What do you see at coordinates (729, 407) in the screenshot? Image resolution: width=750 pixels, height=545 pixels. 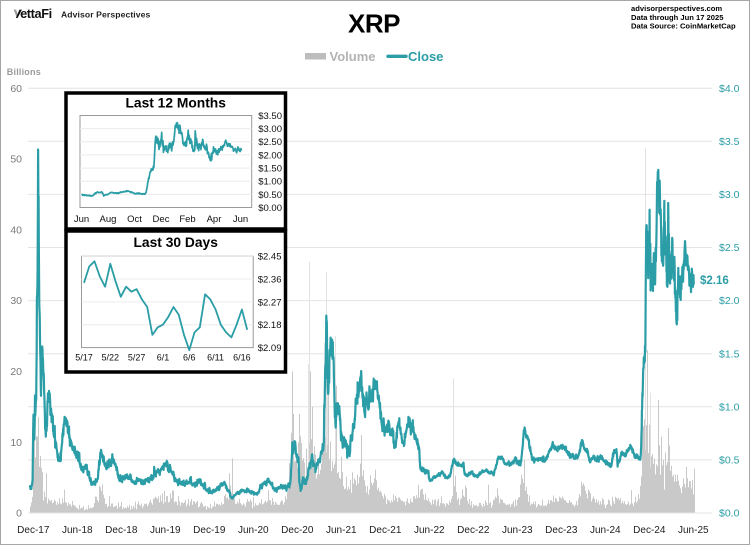 I see `svg-text: $1.0` at bounding box center [729, 407].